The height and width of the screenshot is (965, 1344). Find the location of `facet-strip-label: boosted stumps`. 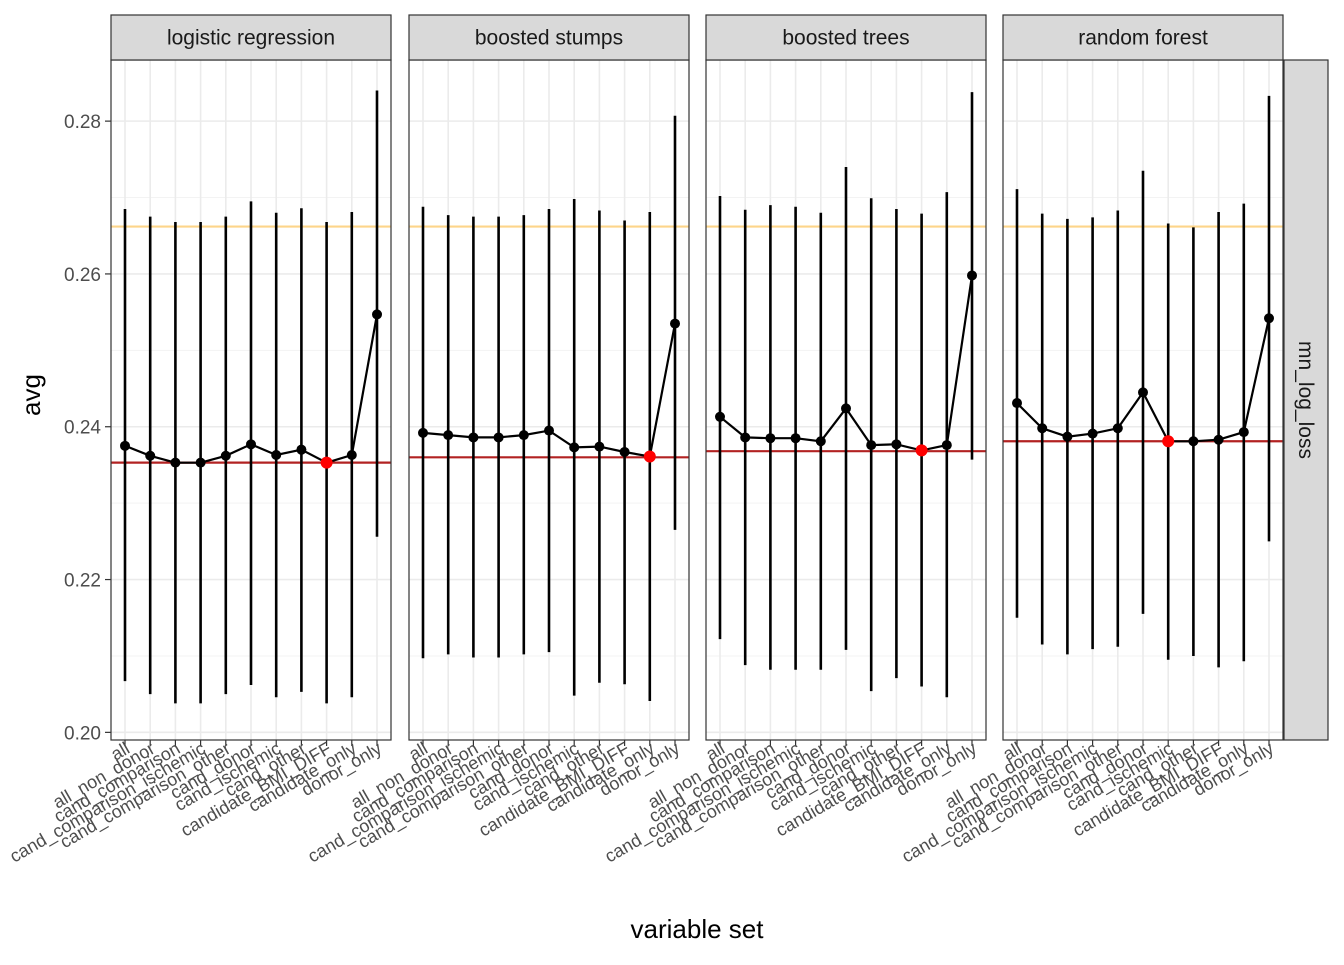

facet-strip-label: boosted stumps is located at coordinates (549, 38).